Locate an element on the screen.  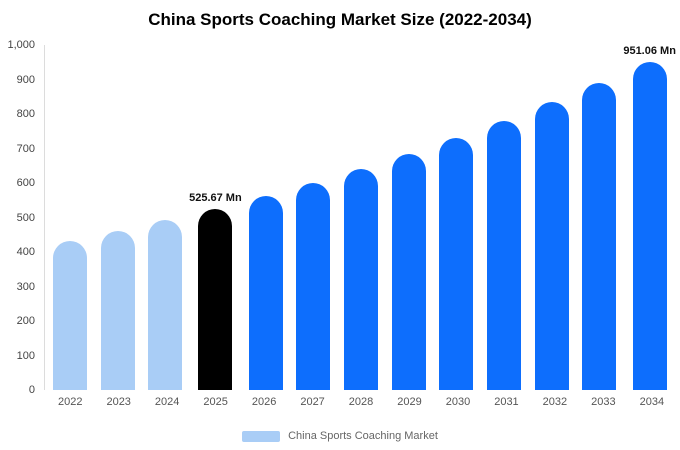
x-tick-2024: 2024 is located at coordinates (167, 402).